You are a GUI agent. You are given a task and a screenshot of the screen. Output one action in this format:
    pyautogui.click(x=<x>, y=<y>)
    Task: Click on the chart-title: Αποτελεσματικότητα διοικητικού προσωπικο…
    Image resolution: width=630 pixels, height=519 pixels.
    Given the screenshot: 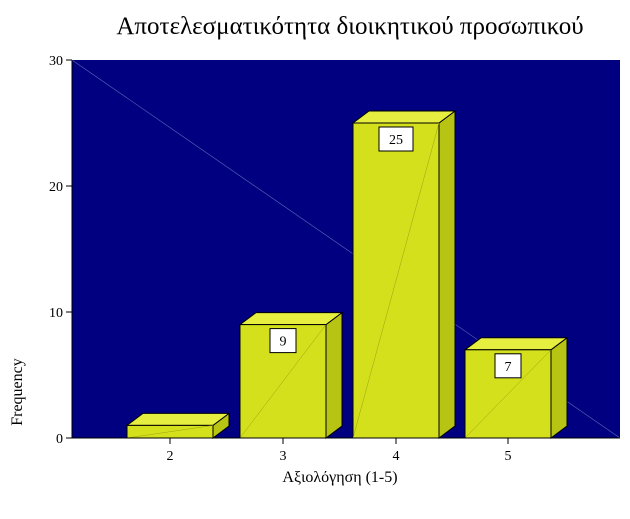 What is the action you would take?
    pyautogui.click(x=349, y=26)
    